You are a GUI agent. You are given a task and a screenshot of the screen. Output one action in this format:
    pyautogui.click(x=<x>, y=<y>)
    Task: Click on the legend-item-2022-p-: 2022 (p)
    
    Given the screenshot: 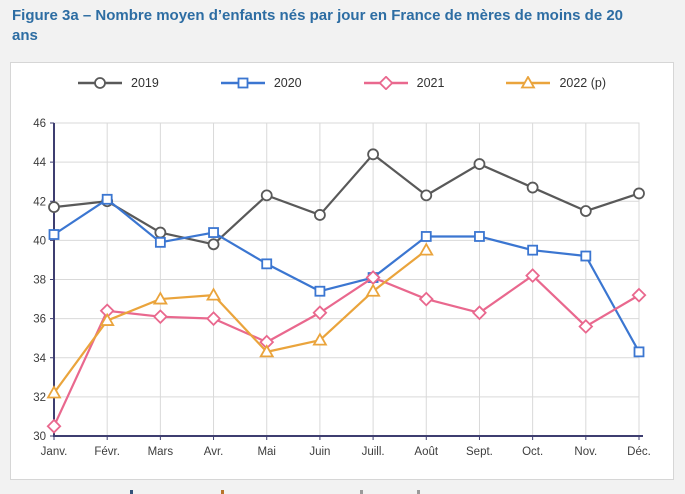 What is the action you would take?
    pyautogui.click(x=556, y=83)
    